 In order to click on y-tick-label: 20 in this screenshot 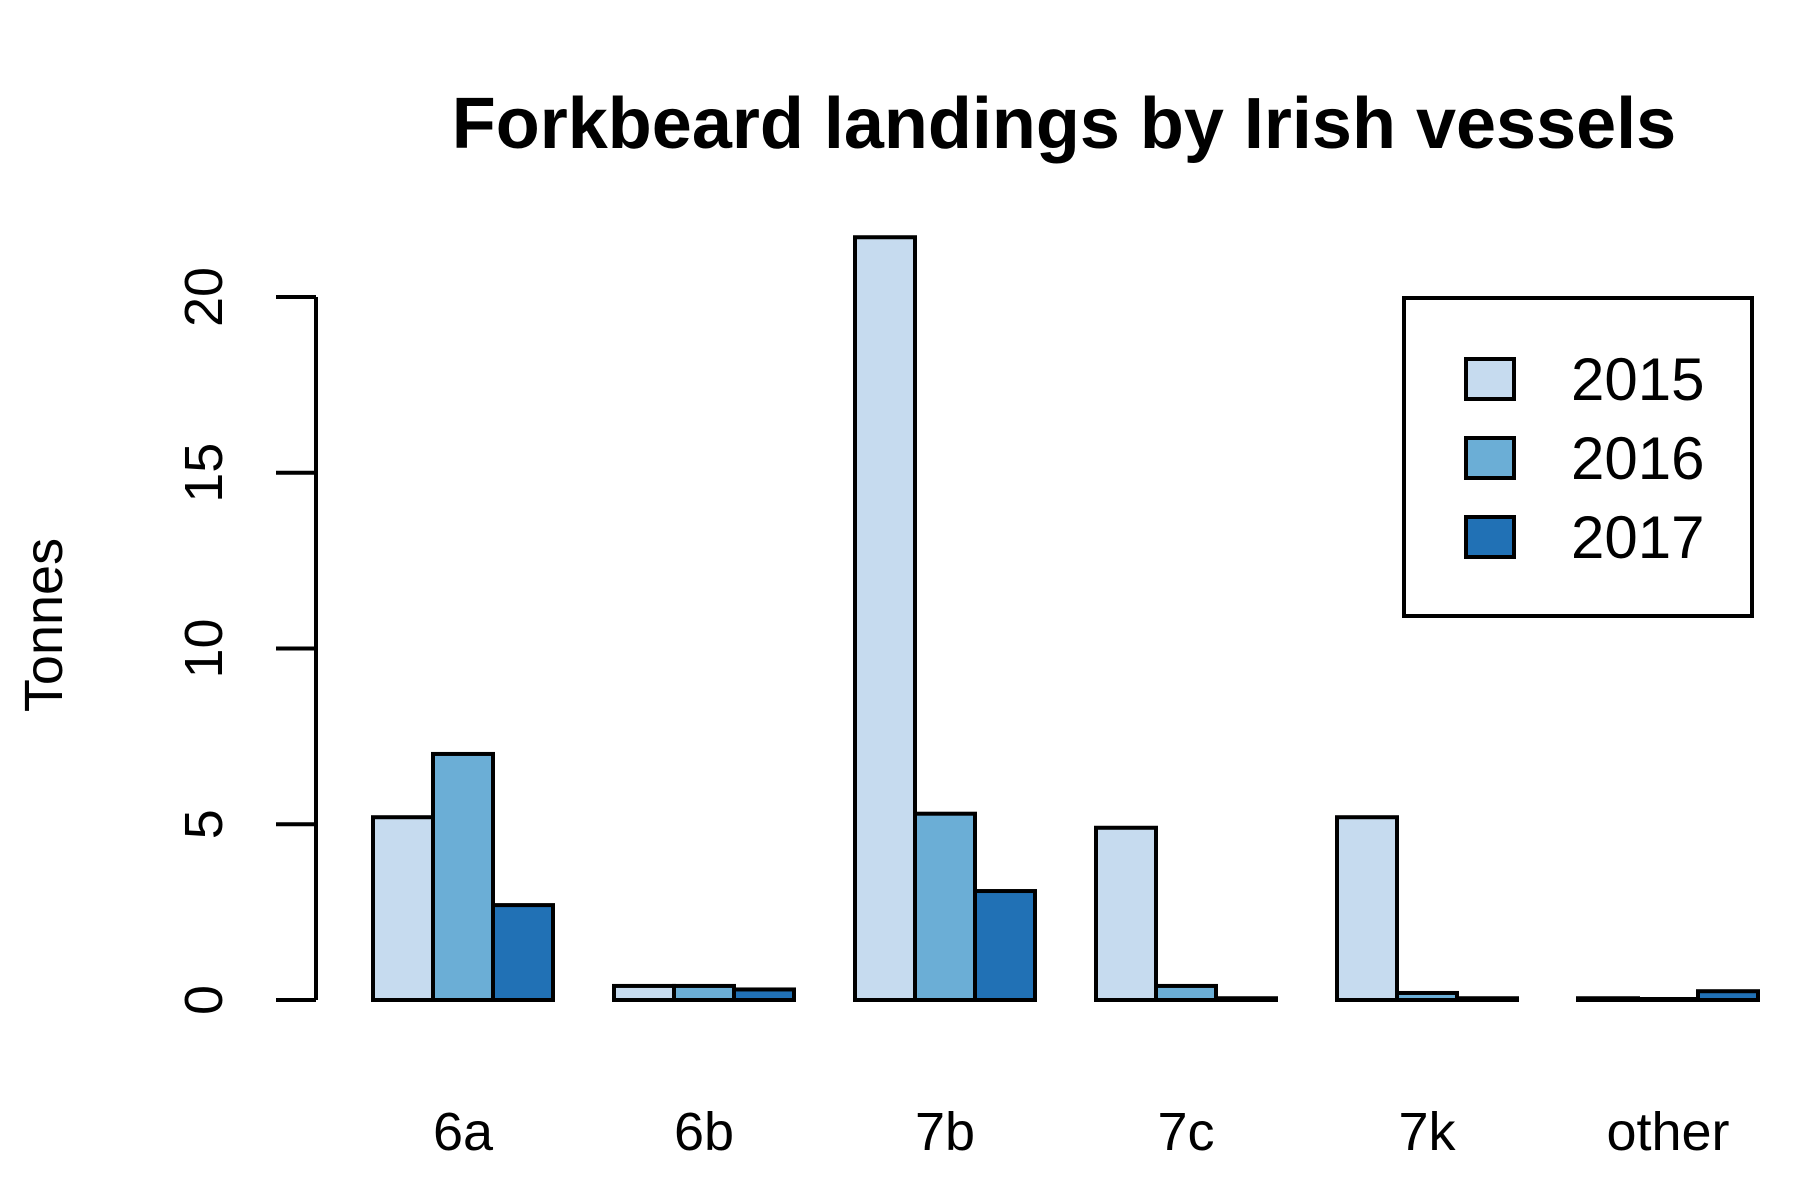, I will do `click(204, 297)`.